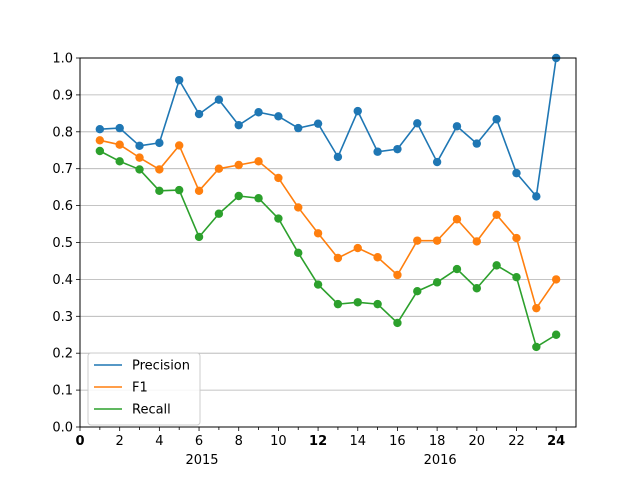 The width and height of the screenshot is (640, 480). What do you see at coordinates (62, 354) in the screenshot?
I see `y-tick-label: 0.2` at bounding box center [62, 354].